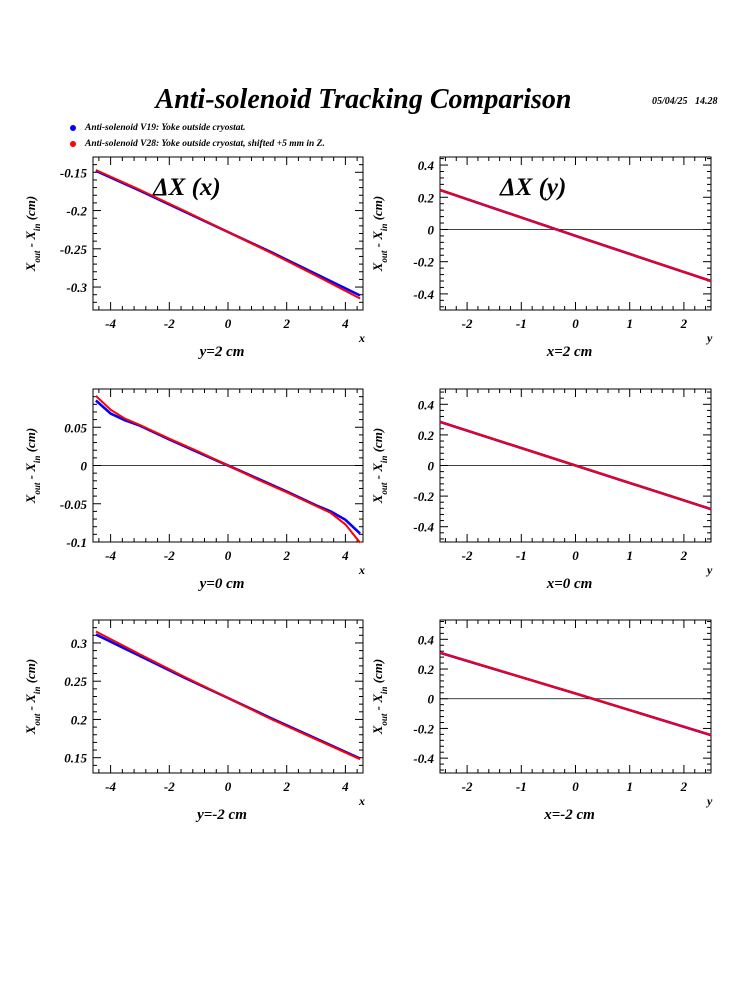  Describe the element at coordinates (186, 187) in the screenshot. I see `panel-title: ΔX (x)` at that location.